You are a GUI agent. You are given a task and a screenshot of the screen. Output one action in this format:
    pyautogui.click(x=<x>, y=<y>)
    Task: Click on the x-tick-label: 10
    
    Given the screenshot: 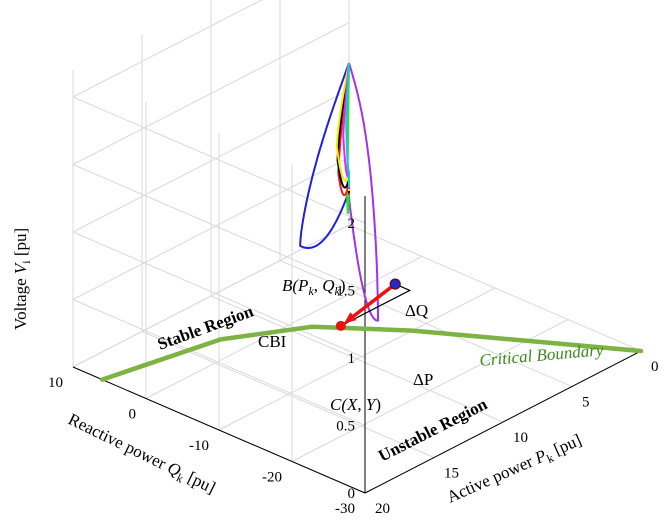 What is the action you would take?
    pyautogui.click(x=520, y=438)
    